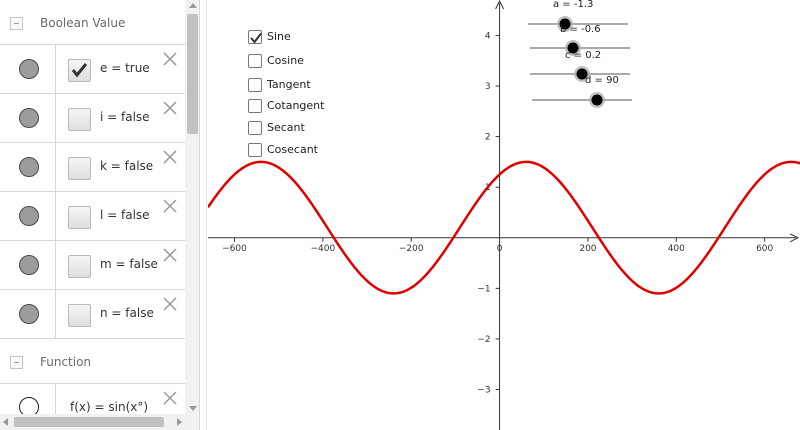 This screenshot has height=430, width=800. I want to click on algebra-row-text: e = true, so click(125, 68).